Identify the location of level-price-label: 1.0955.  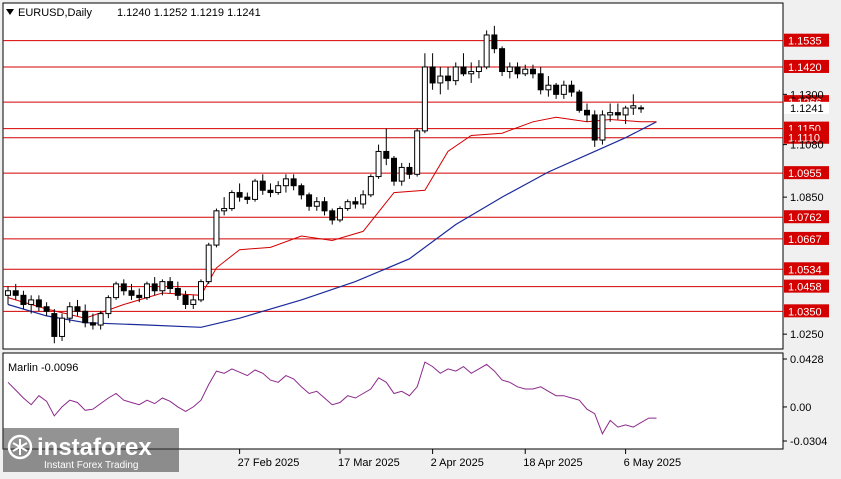
(806, 173).